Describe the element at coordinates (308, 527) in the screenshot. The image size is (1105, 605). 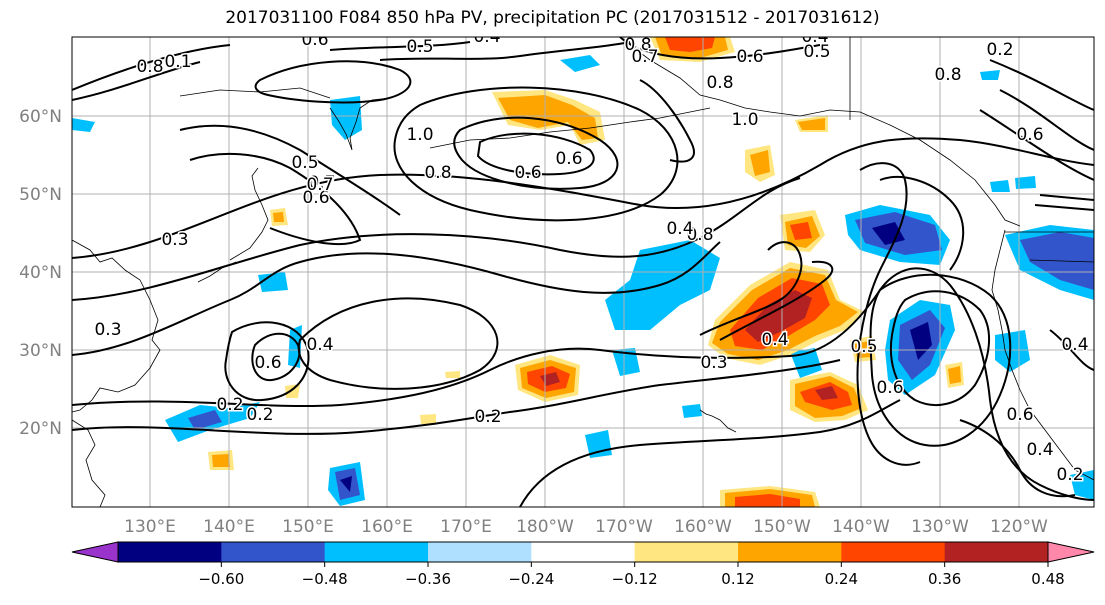
I see `lon-tick-label: 150°E` at that location.